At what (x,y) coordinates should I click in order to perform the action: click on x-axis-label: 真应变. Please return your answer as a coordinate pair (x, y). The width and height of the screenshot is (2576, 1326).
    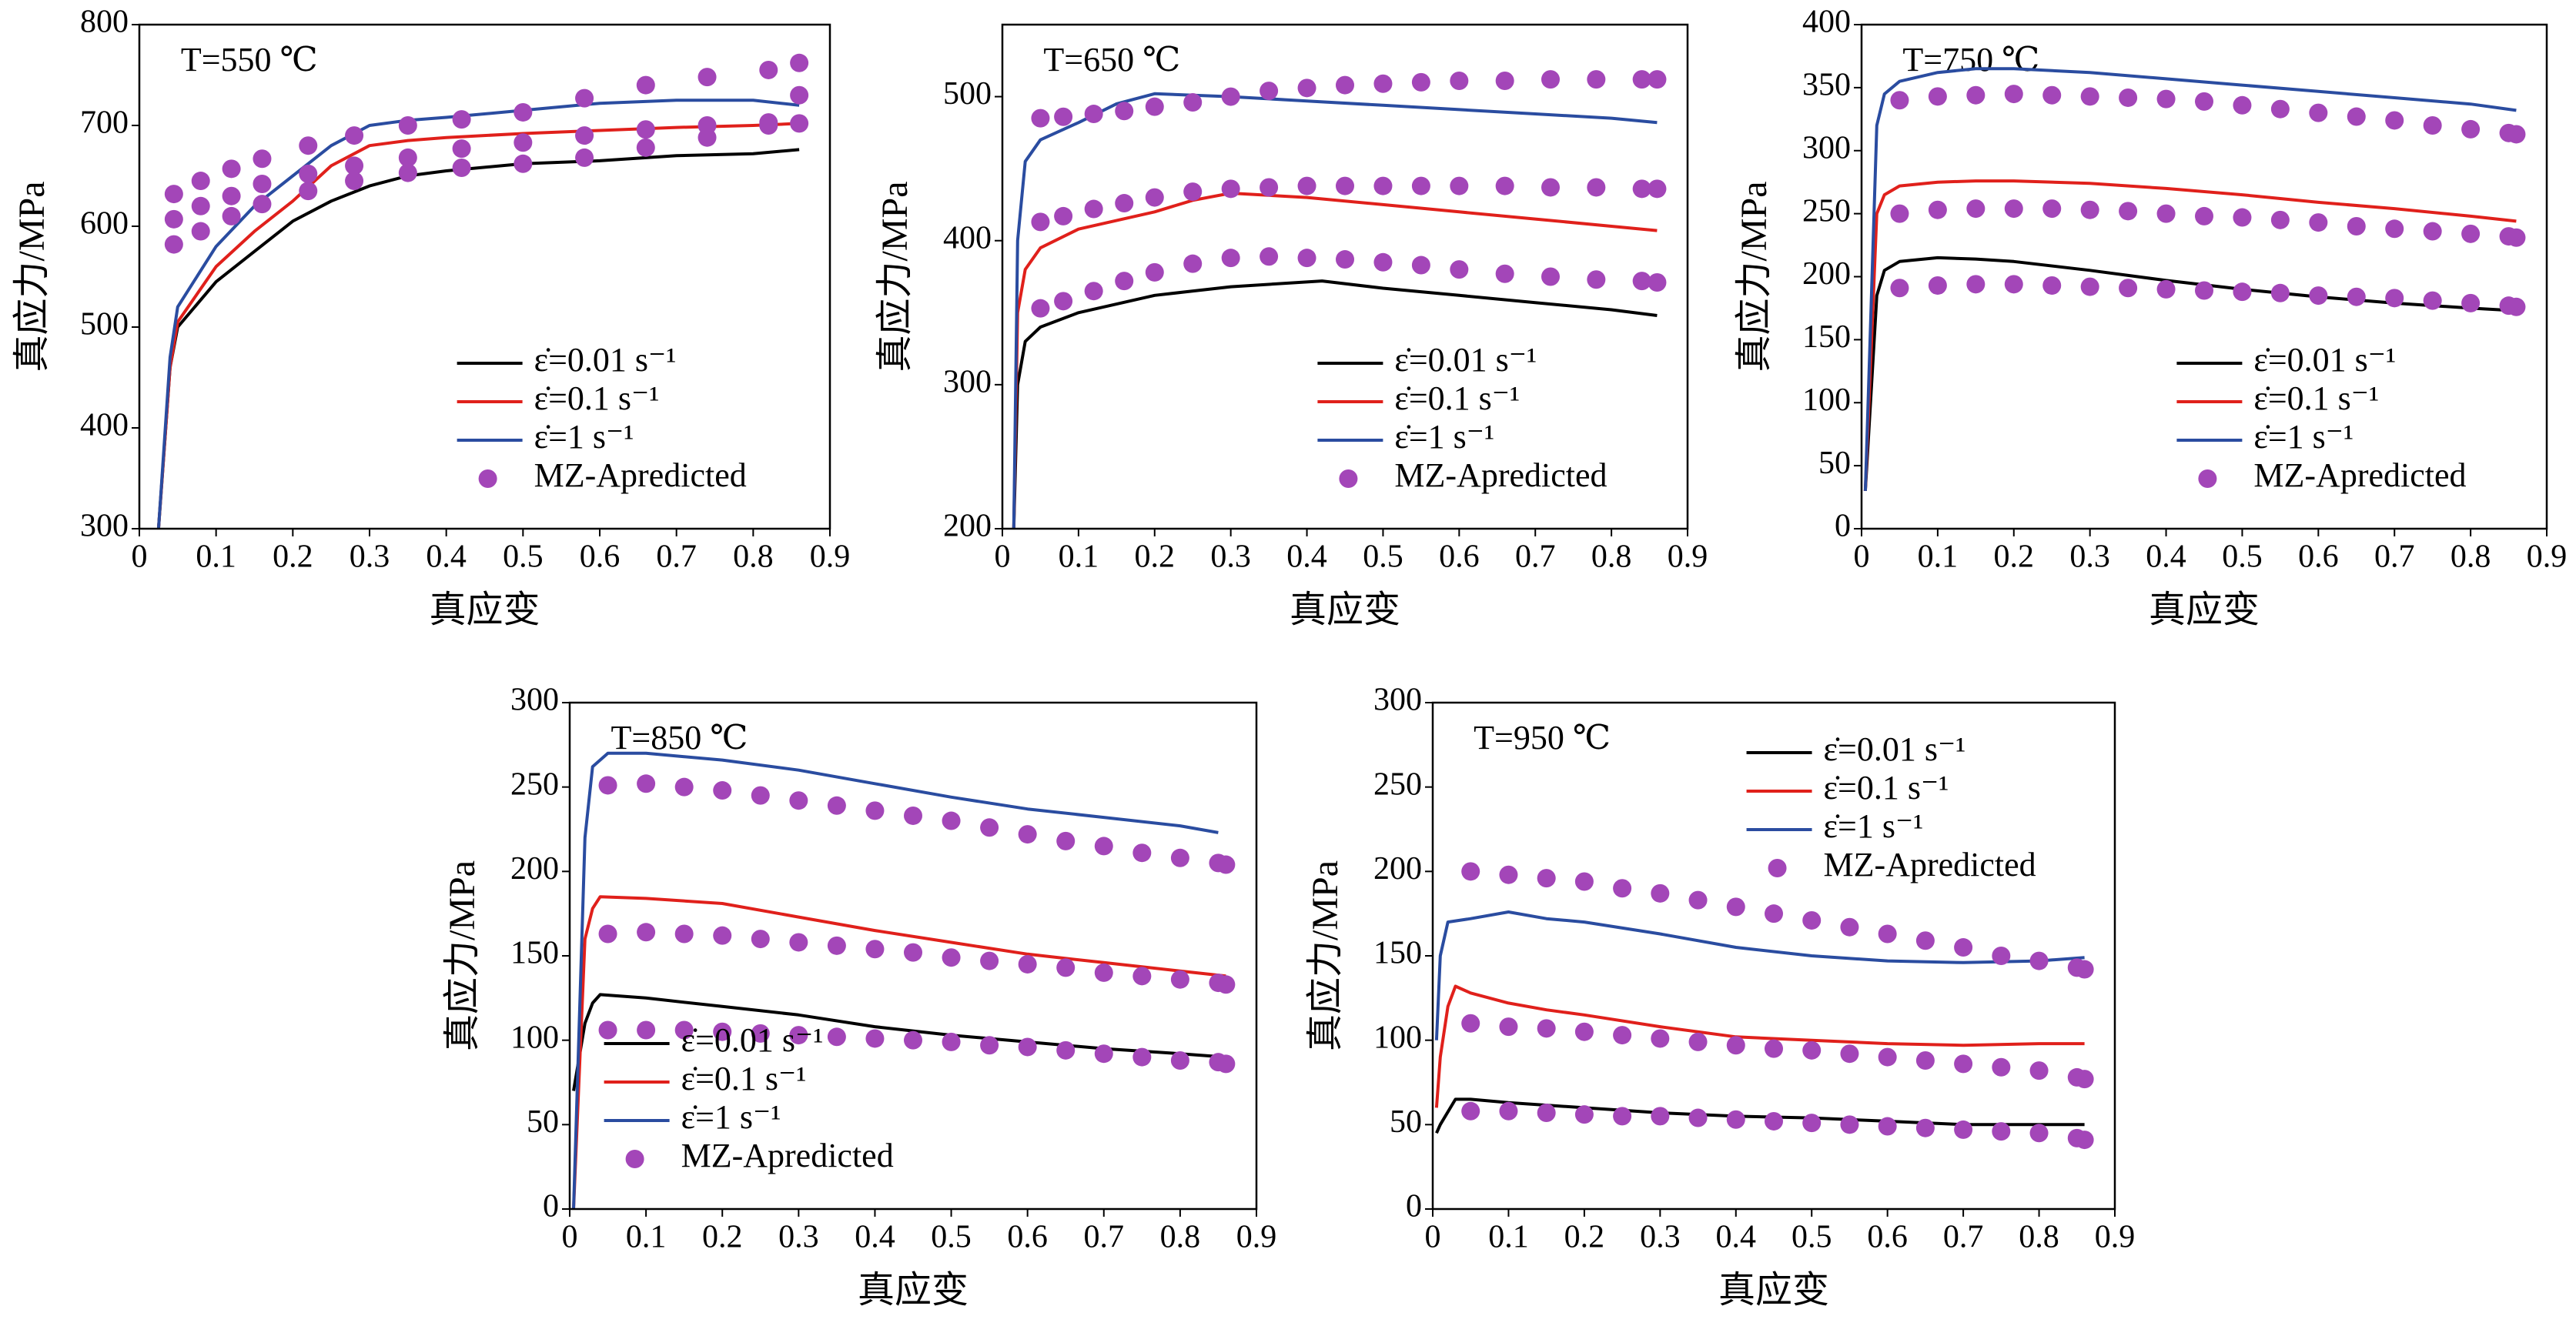
    Looking at the image, I should click on (2205, 610).